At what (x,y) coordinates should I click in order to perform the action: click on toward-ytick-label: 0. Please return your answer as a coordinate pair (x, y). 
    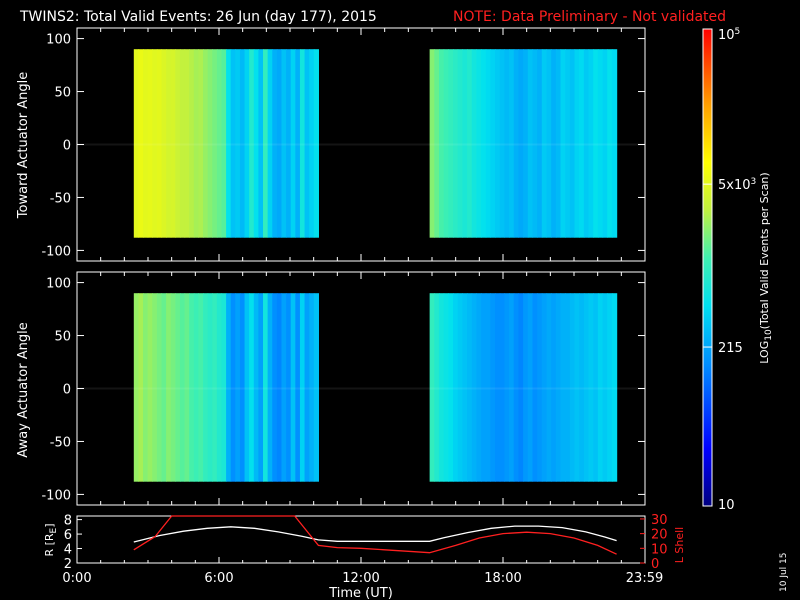
    Looking at the image, I should click on (67, 146).